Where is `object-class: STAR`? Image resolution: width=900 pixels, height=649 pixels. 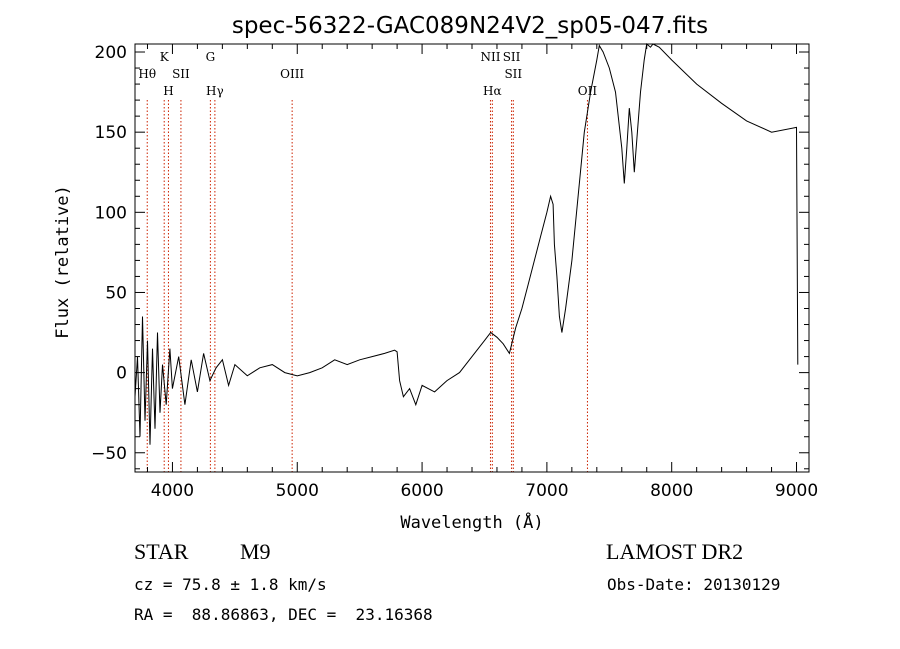 object-class: STAR is located at coordinates (161, 551).